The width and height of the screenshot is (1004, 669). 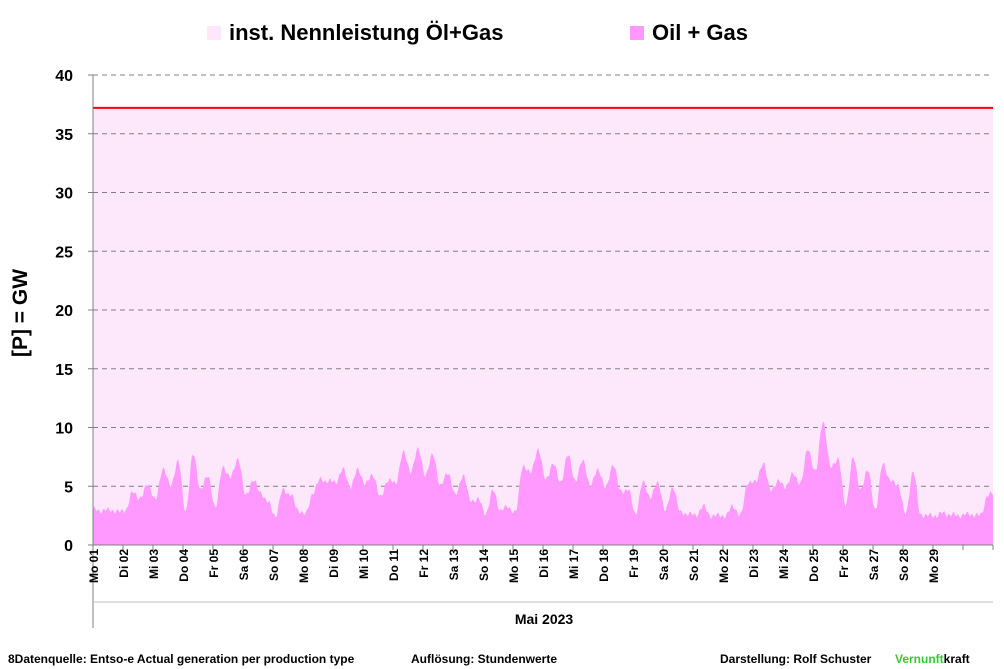 What do you see at coordinates (724, 566) in the screenshot?
I see `x-tick-label-21: Mo 22` at bounding box center [724, 566].